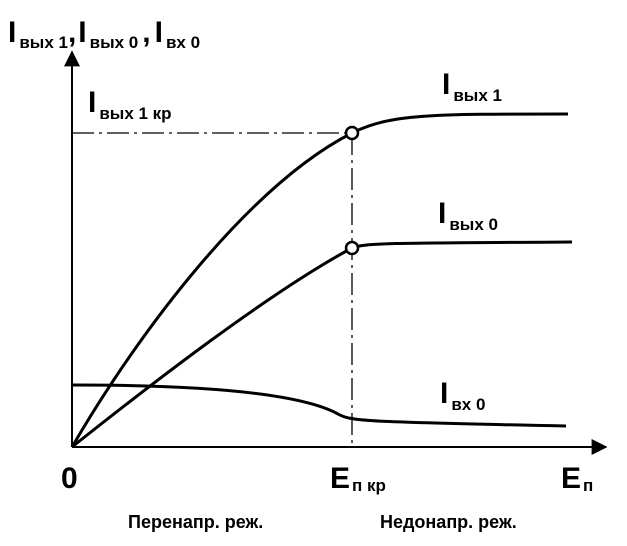 This screenshot has height=546, width=627. I want to click on origin-label: 0, so click(69, 478).